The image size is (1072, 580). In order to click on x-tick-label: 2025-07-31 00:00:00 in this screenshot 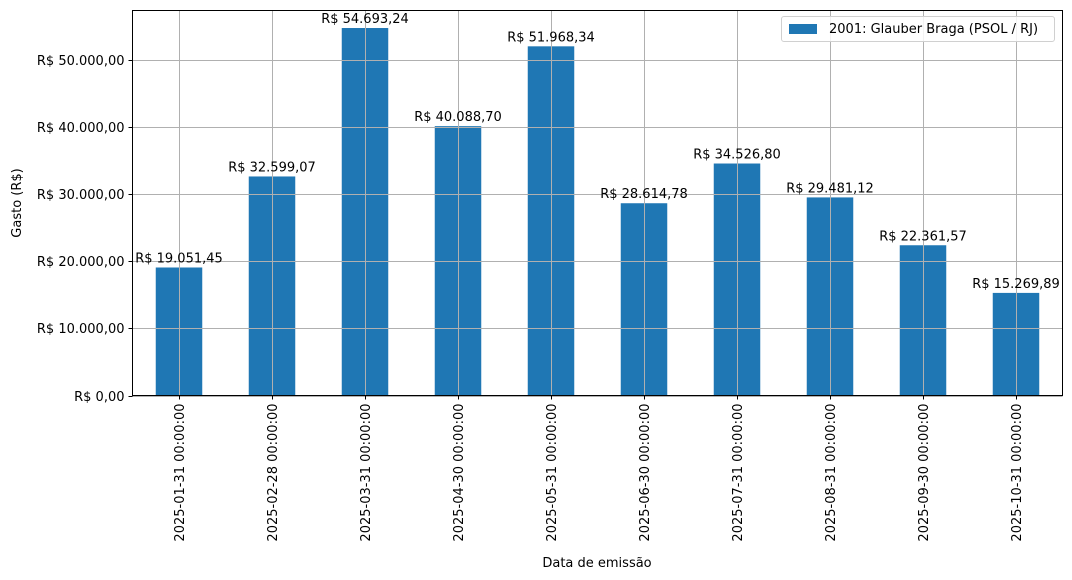, I will do `click(738, 473)`.